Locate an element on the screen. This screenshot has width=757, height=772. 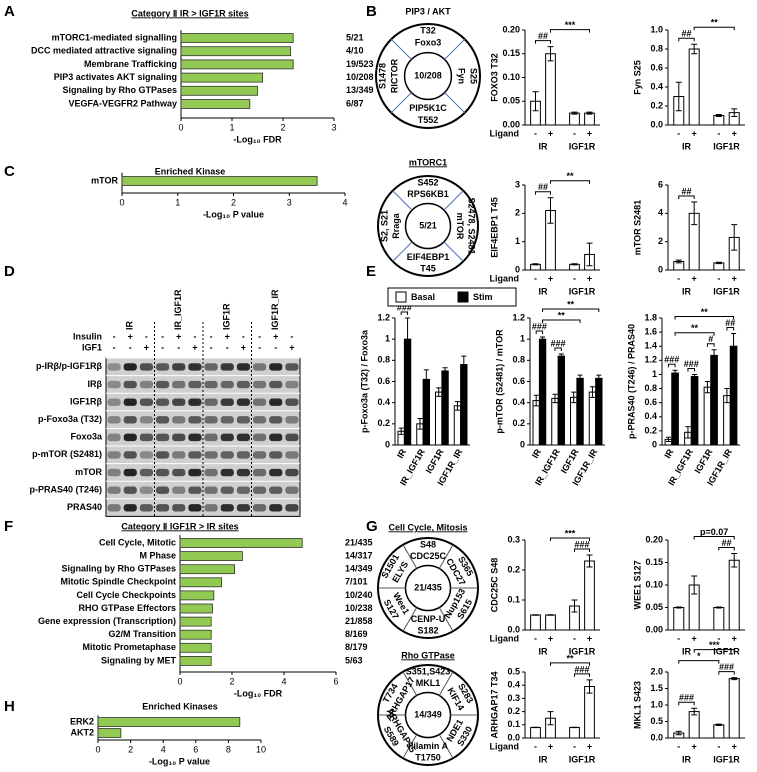
y-axis-label: MKL1 S423 is located at coordinates (637, 705).